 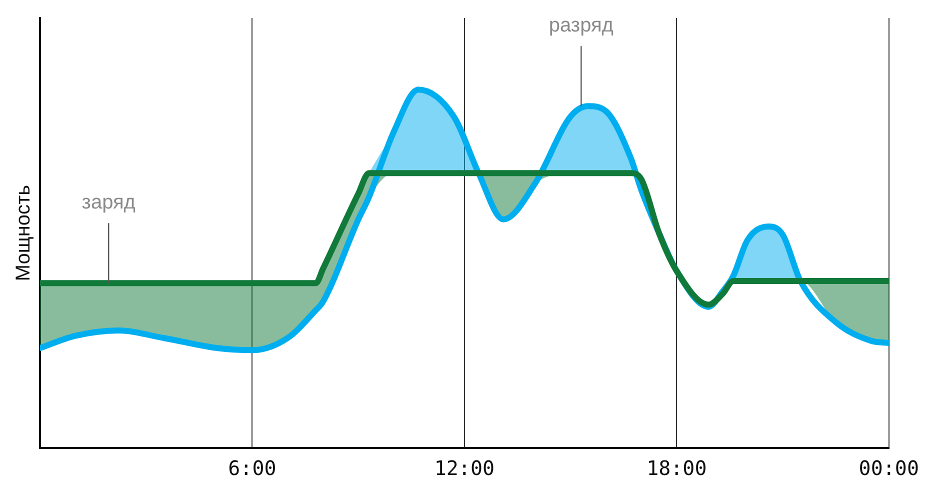 What do you see at coordinates (23, 233) in the screenshot?
I see `y-axis-title: Мощность` at bounding box center [23, 233].